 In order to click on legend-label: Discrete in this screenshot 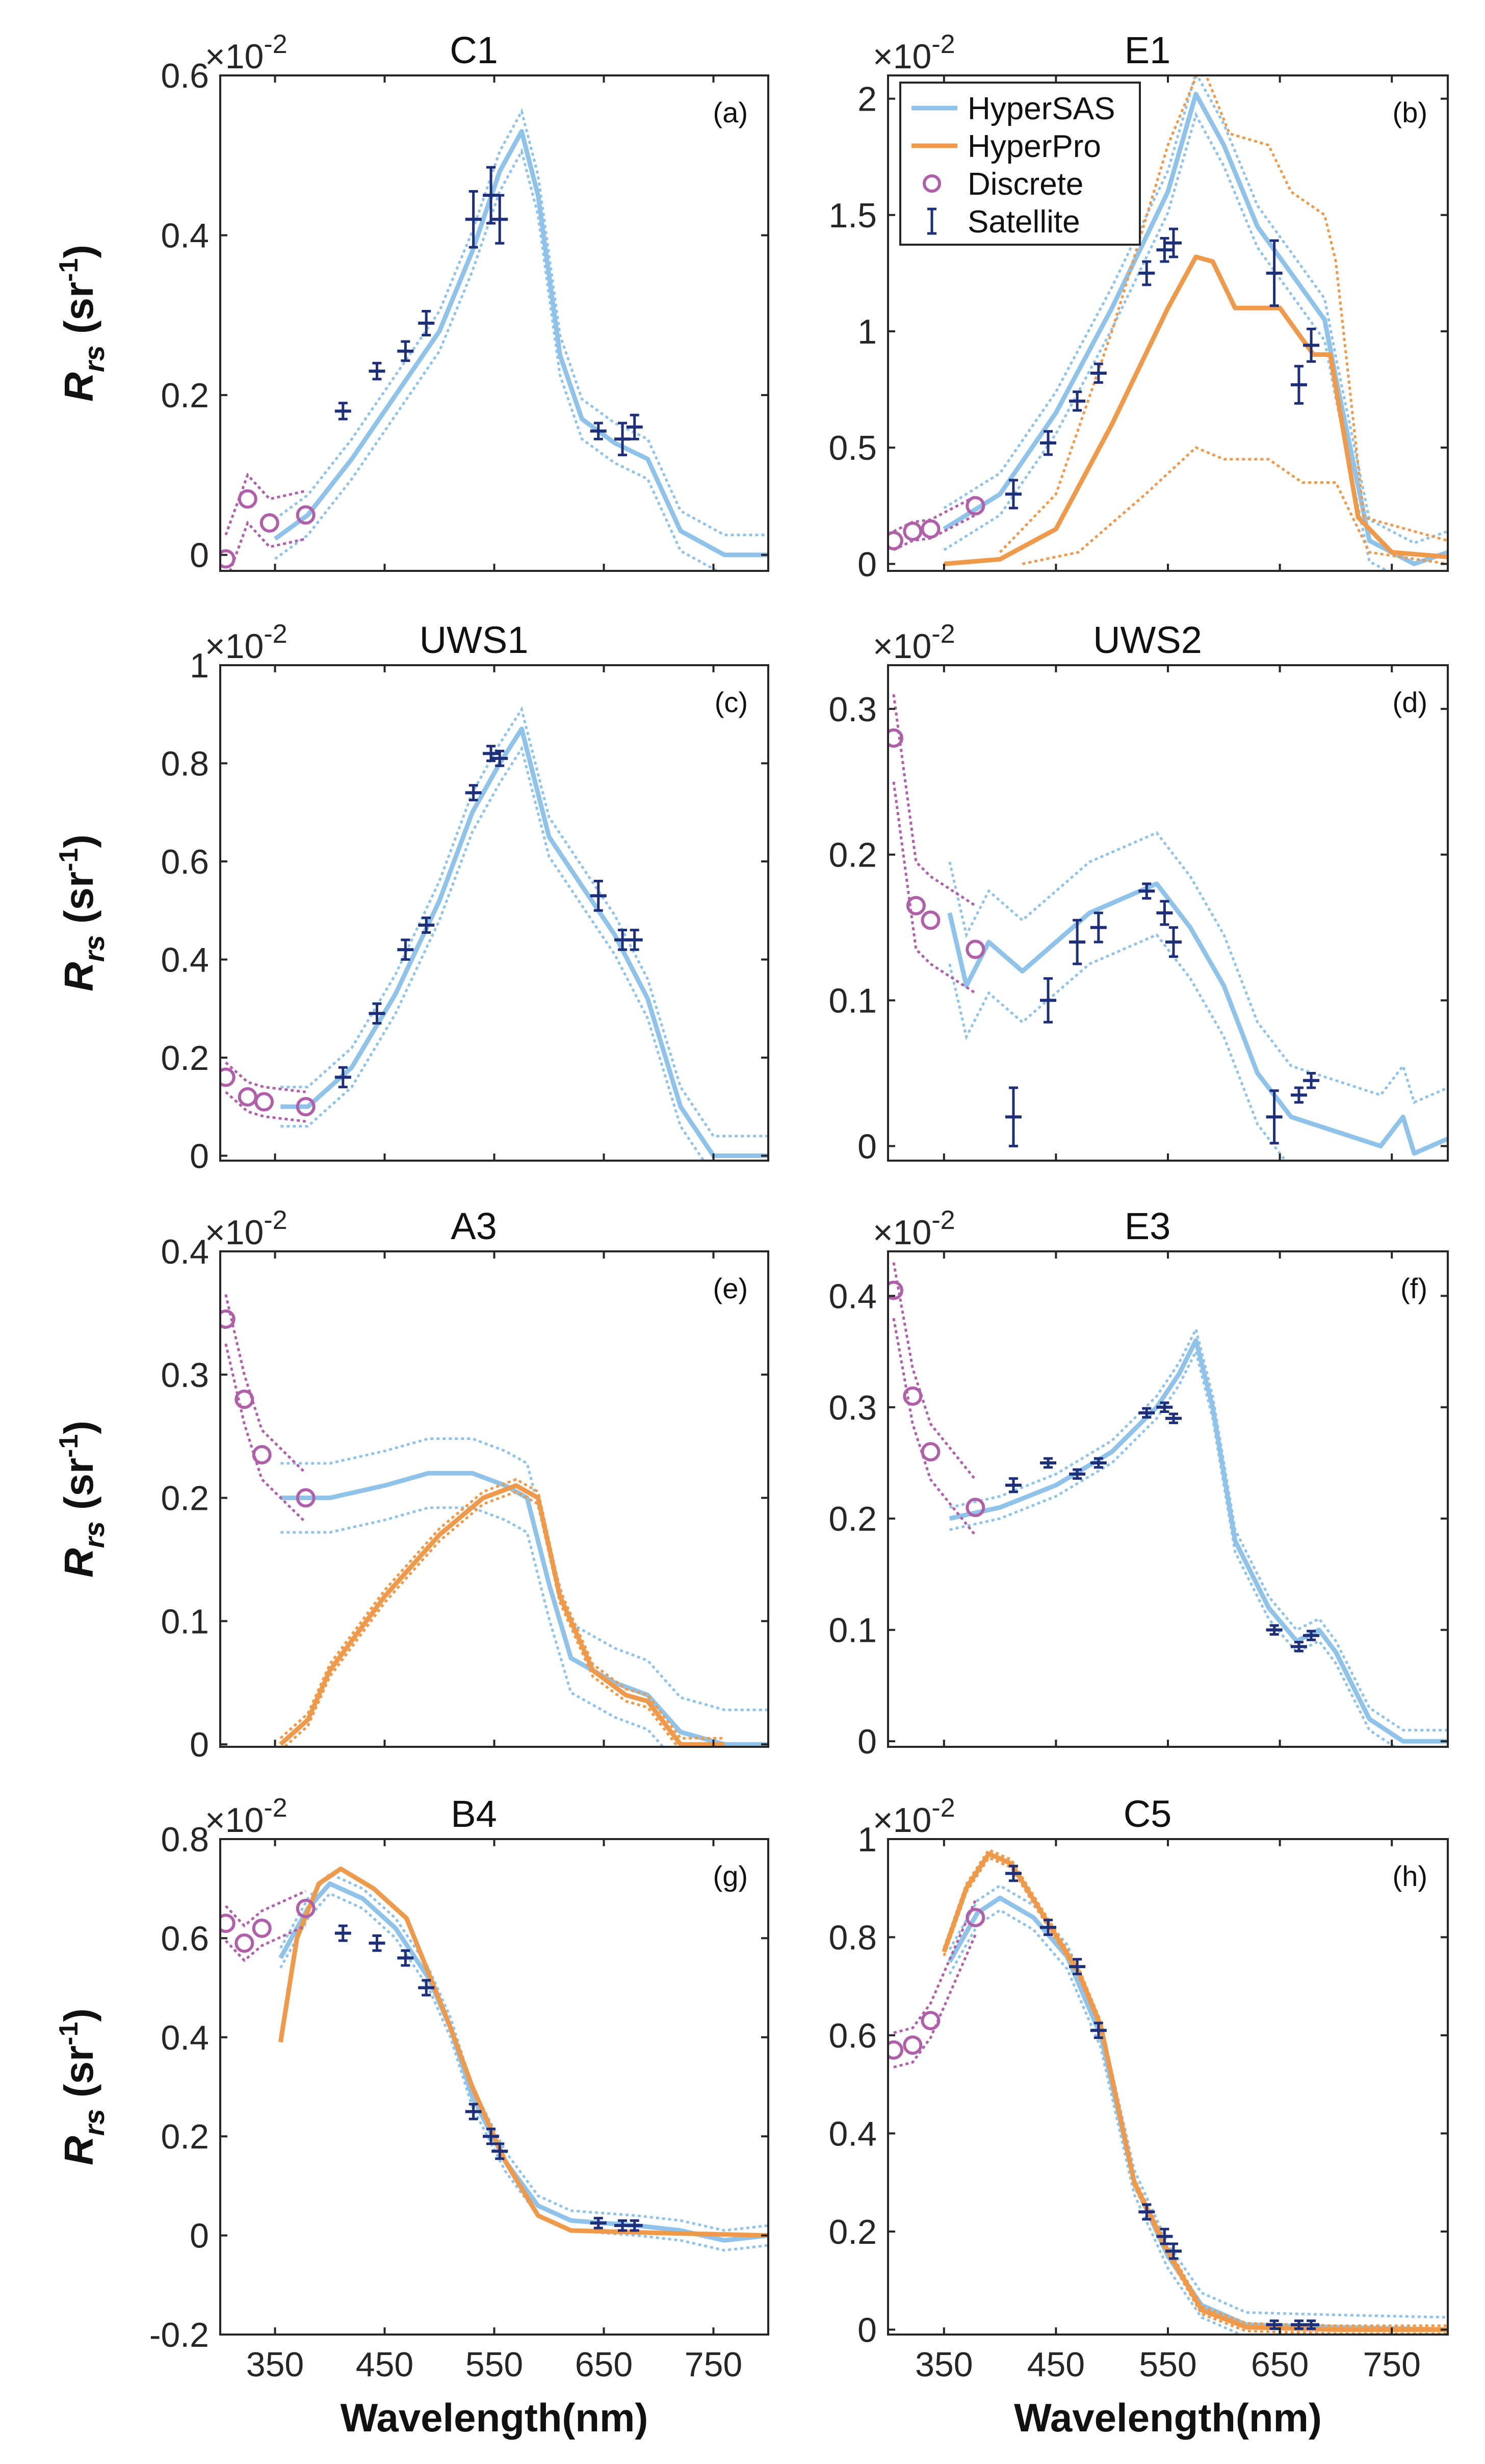, I will do `click(1025, 184)`.